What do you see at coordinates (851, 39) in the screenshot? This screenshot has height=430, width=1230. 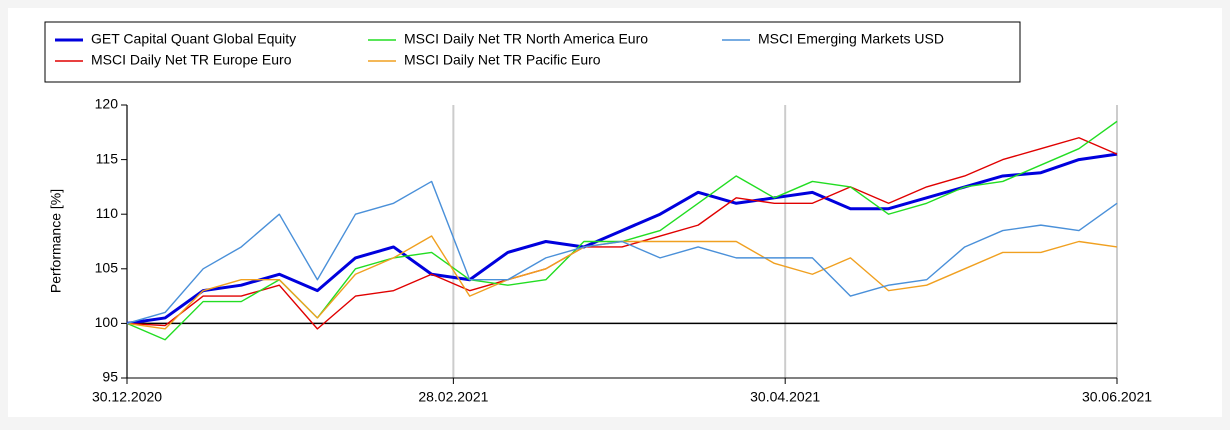 I see `legend-label: MSCI Emerging Markets USD` at bounding box center [851, 39].